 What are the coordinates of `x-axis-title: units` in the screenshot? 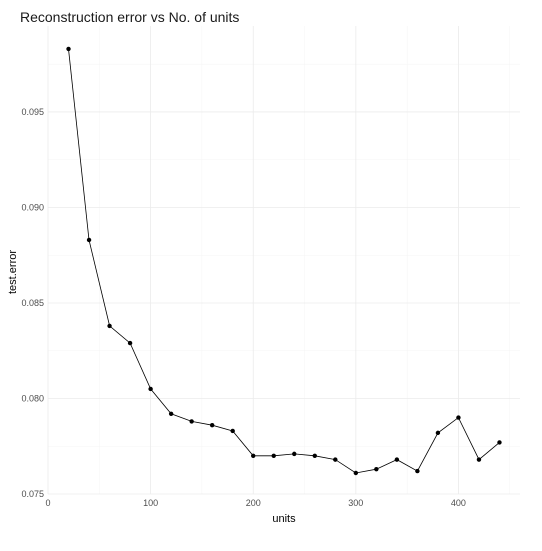 It's located at (284, 519).